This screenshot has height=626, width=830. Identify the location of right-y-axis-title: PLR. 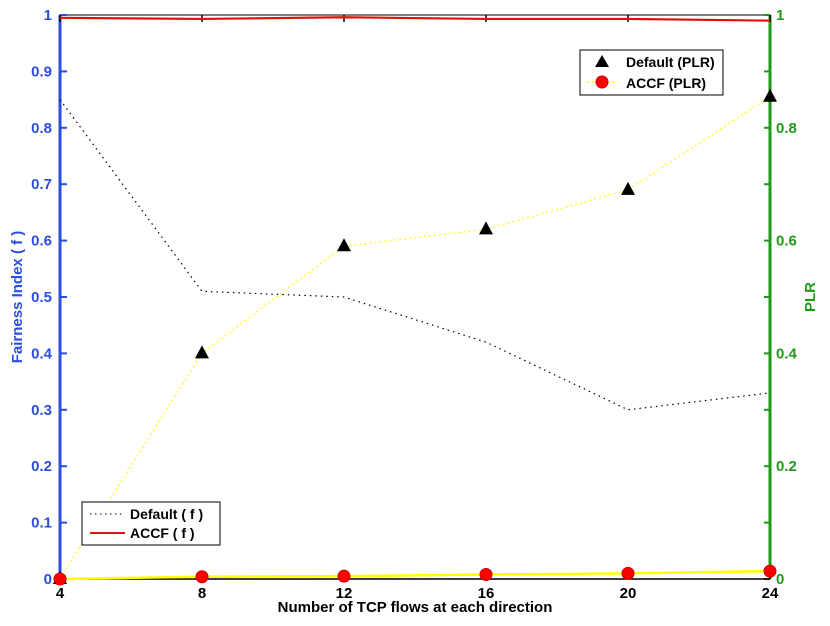
(810, 297).